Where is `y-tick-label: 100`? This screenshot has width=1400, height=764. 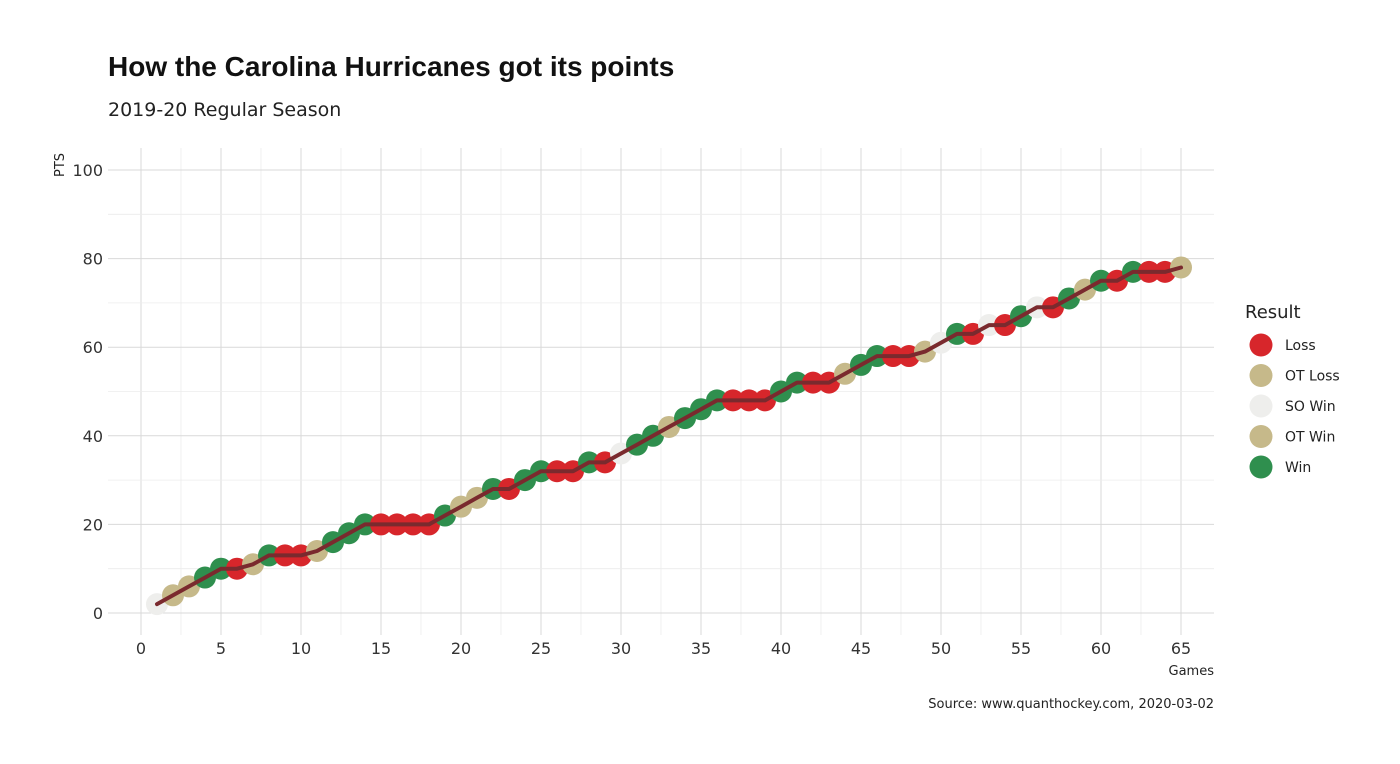 y-tick-label: 100 is located at coordinates (87, 170).